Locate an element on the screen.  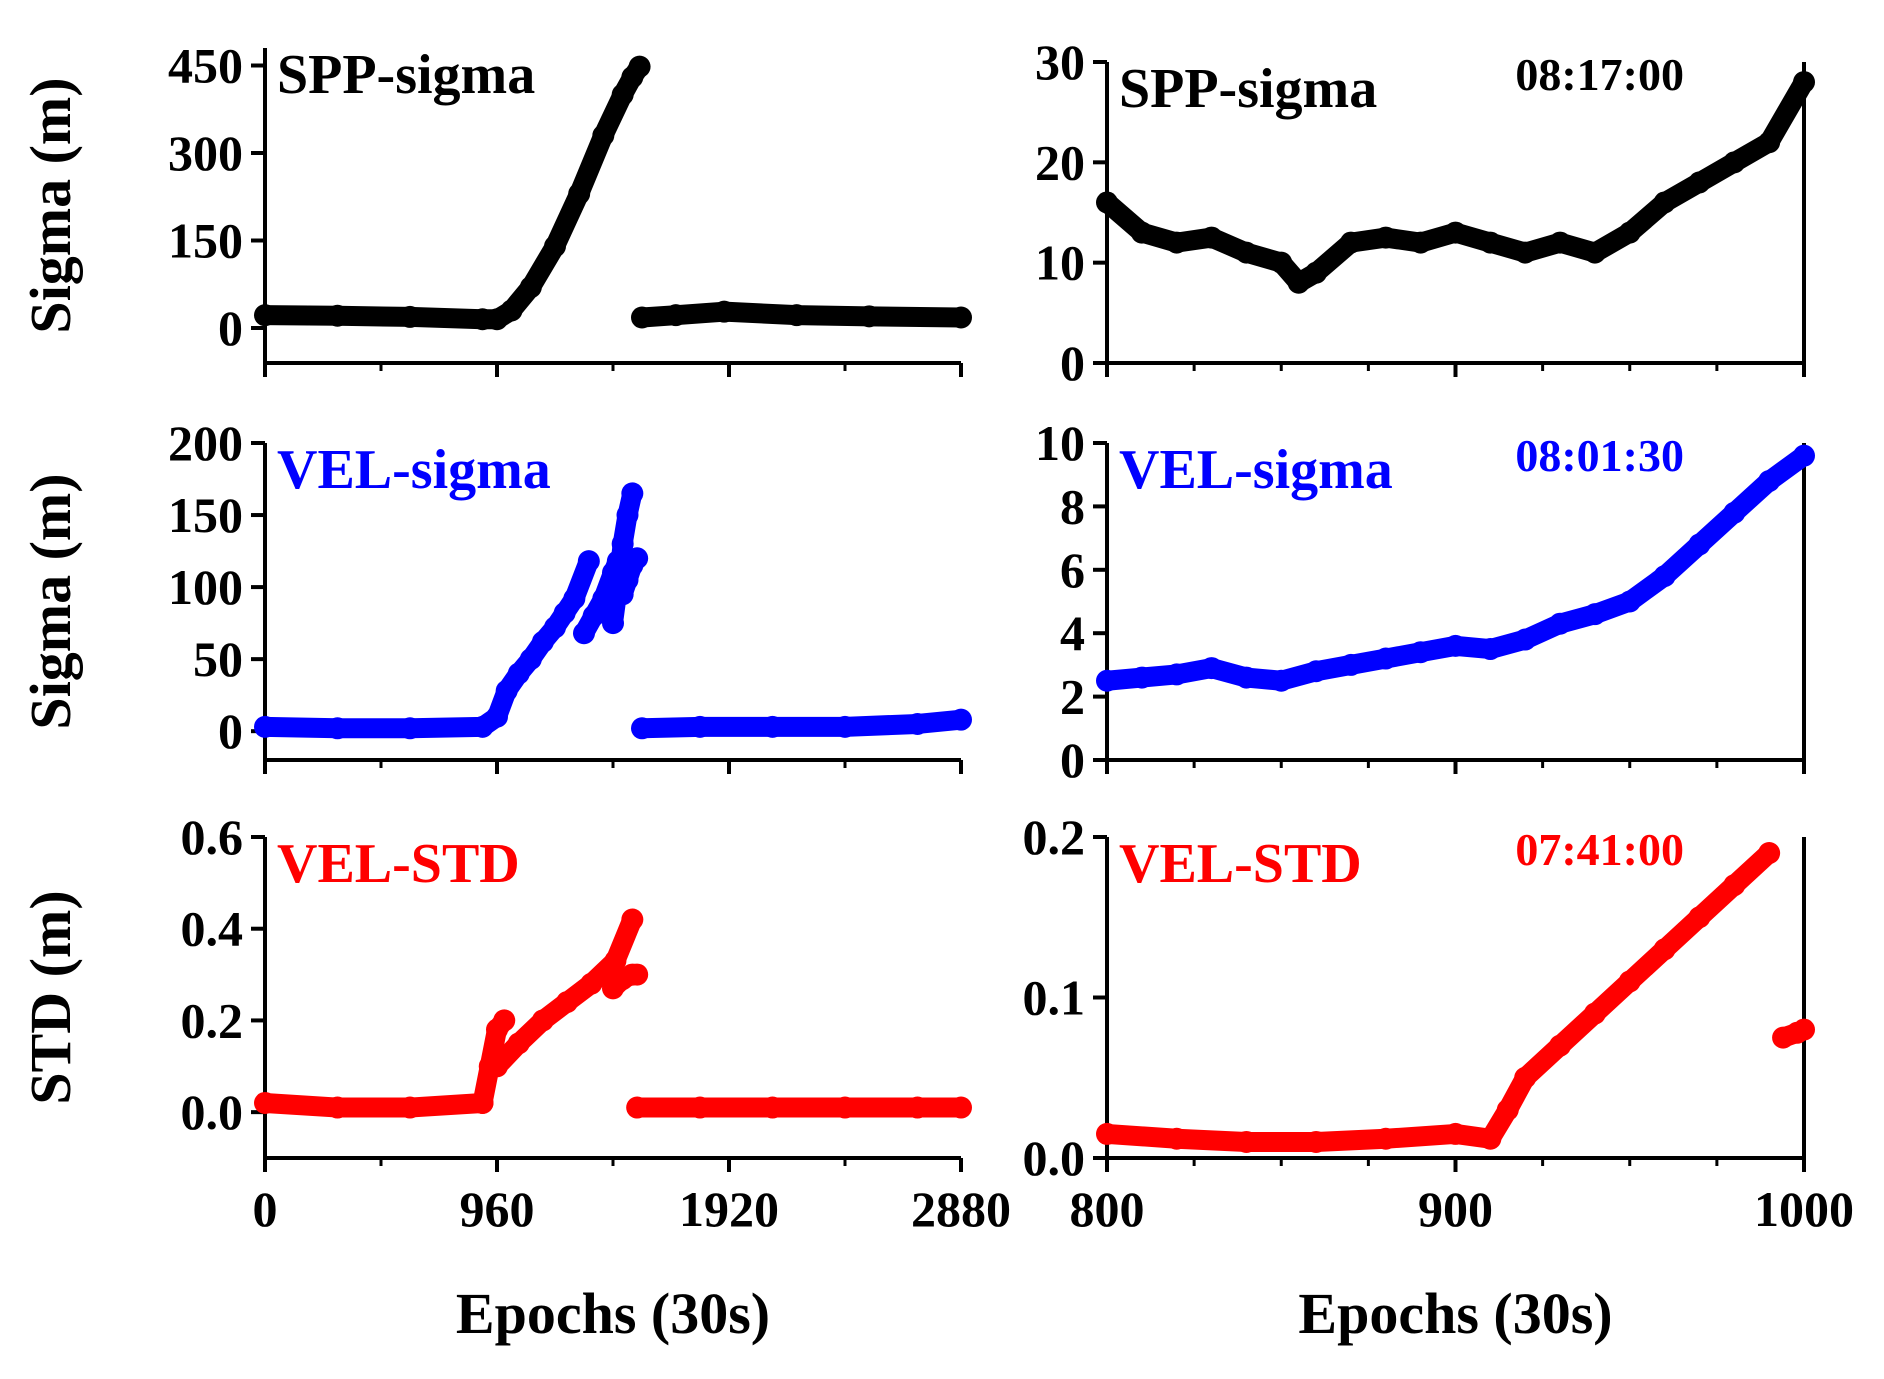
y-tick-label: 0.2 is located at coordinates (1054, 837).